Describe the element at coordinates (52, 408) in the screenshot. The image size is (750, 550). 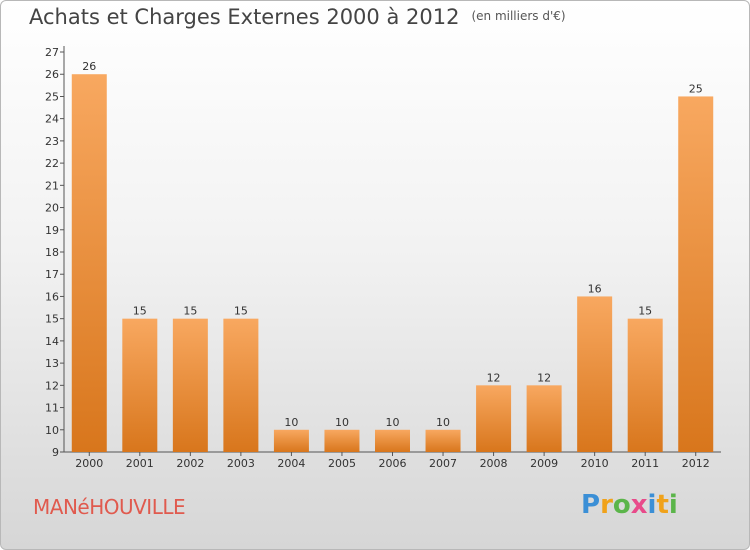
I see `y-tick-label: 11` at that location.